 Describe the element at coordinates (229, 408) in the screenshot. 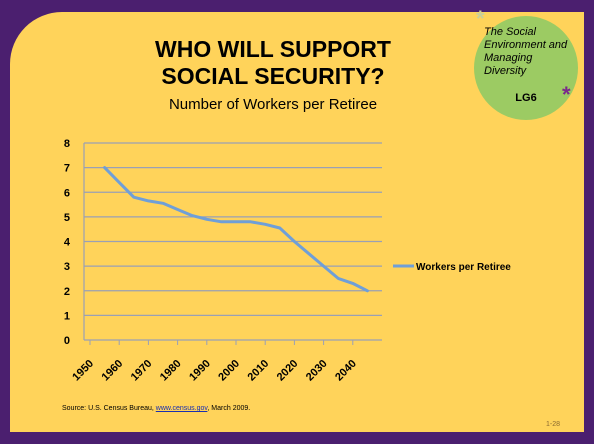

I see `source-suffix: , March 2009.` at that location.